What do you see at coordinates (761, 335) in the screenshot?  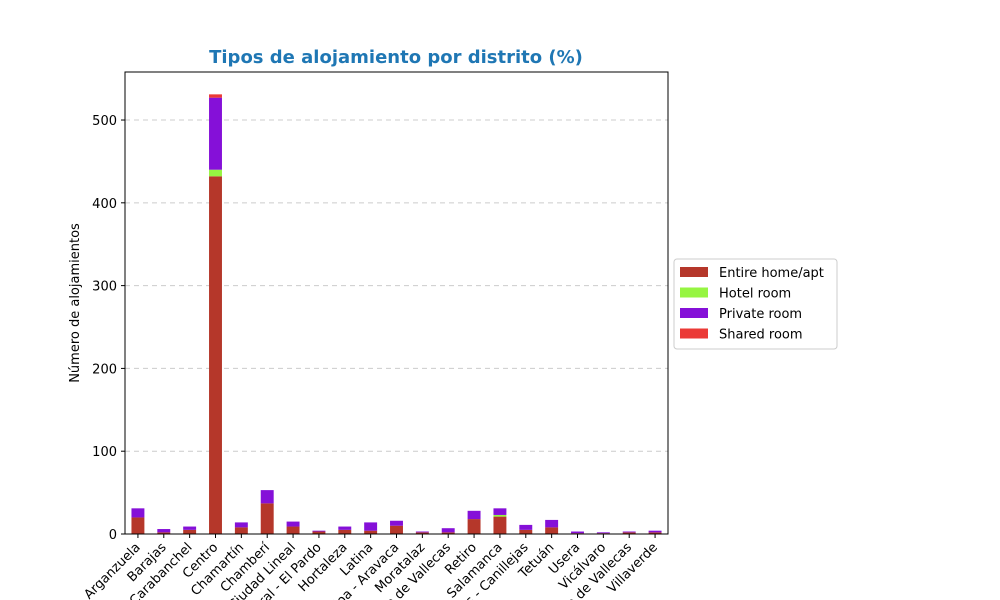 I see `legend-label: Shared room` at bounding box center [761, 335].